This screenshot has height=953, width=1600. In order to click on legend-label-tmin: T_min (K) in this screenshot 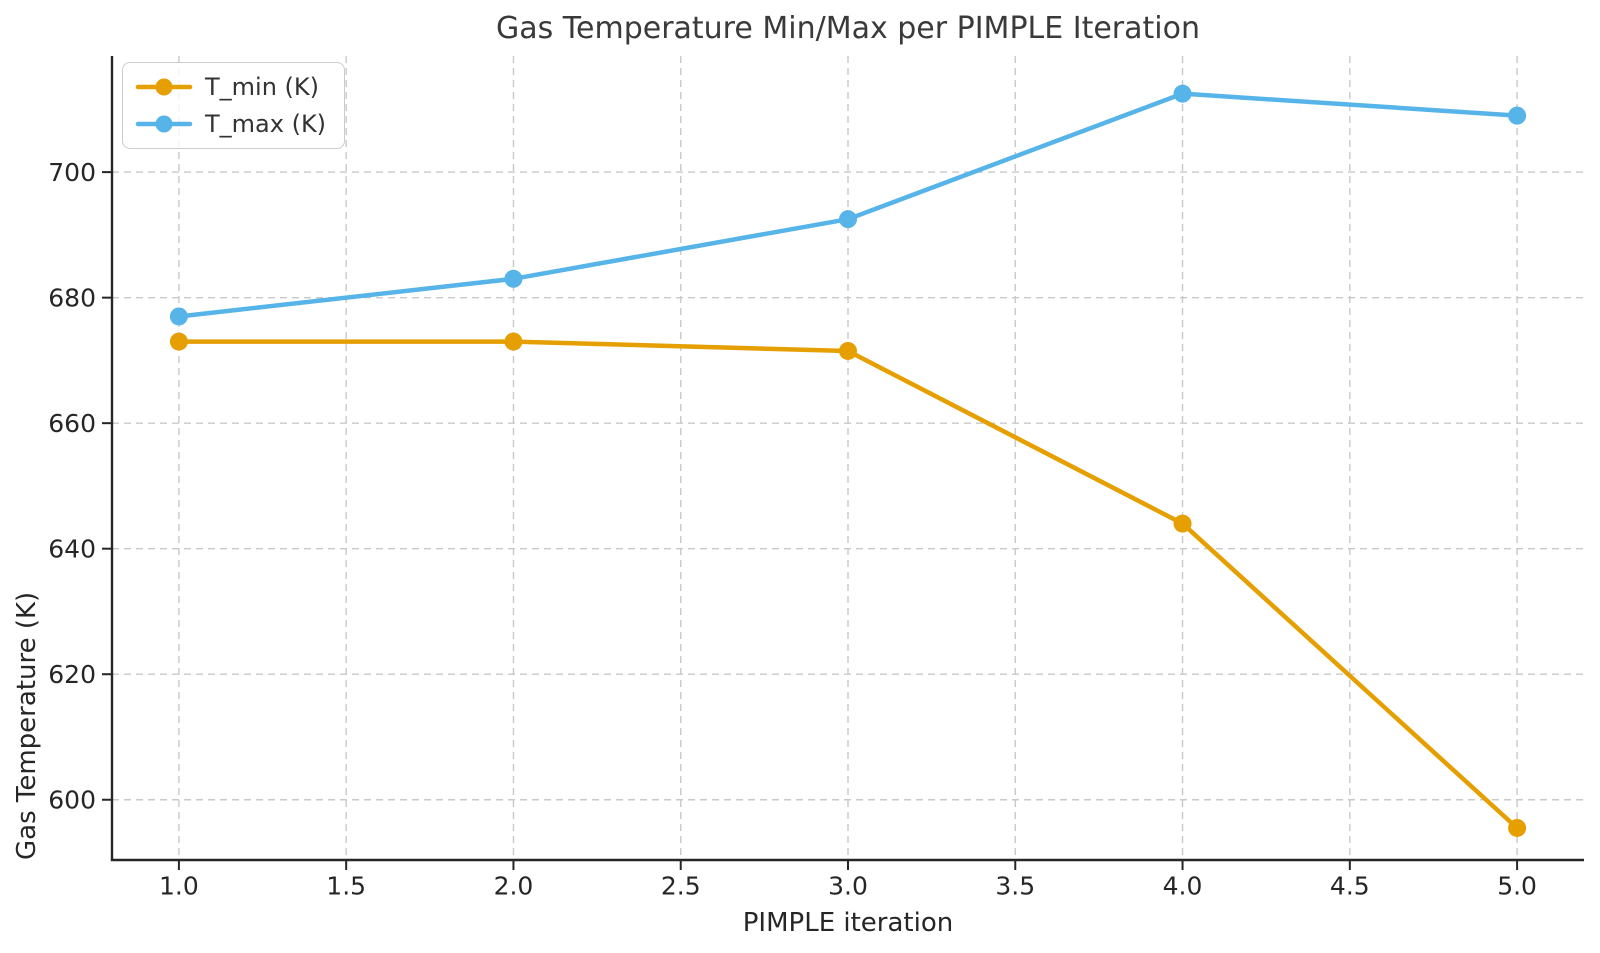, I will do `click(262, 87)`.